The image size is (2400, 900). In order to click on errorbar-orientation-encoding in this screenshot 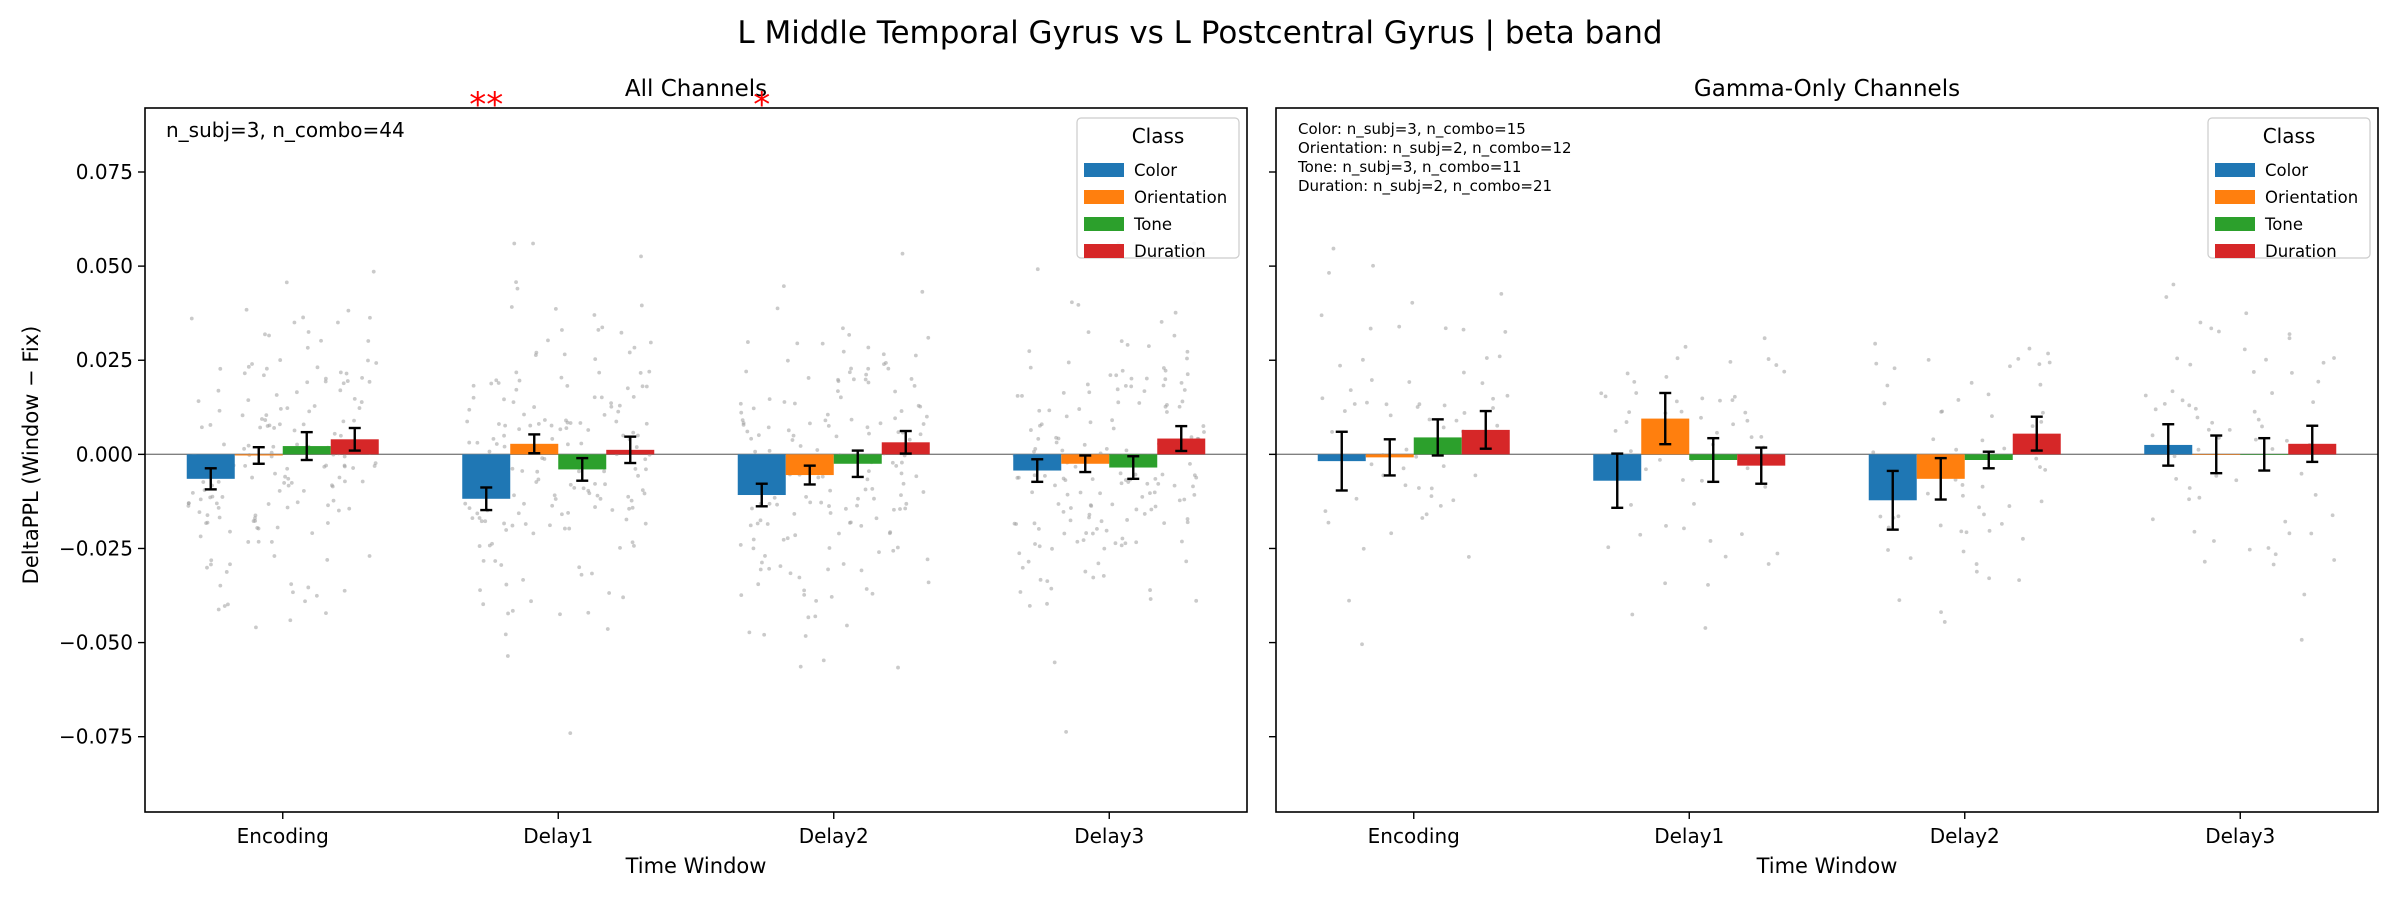, I will do `click(258, 455)`.